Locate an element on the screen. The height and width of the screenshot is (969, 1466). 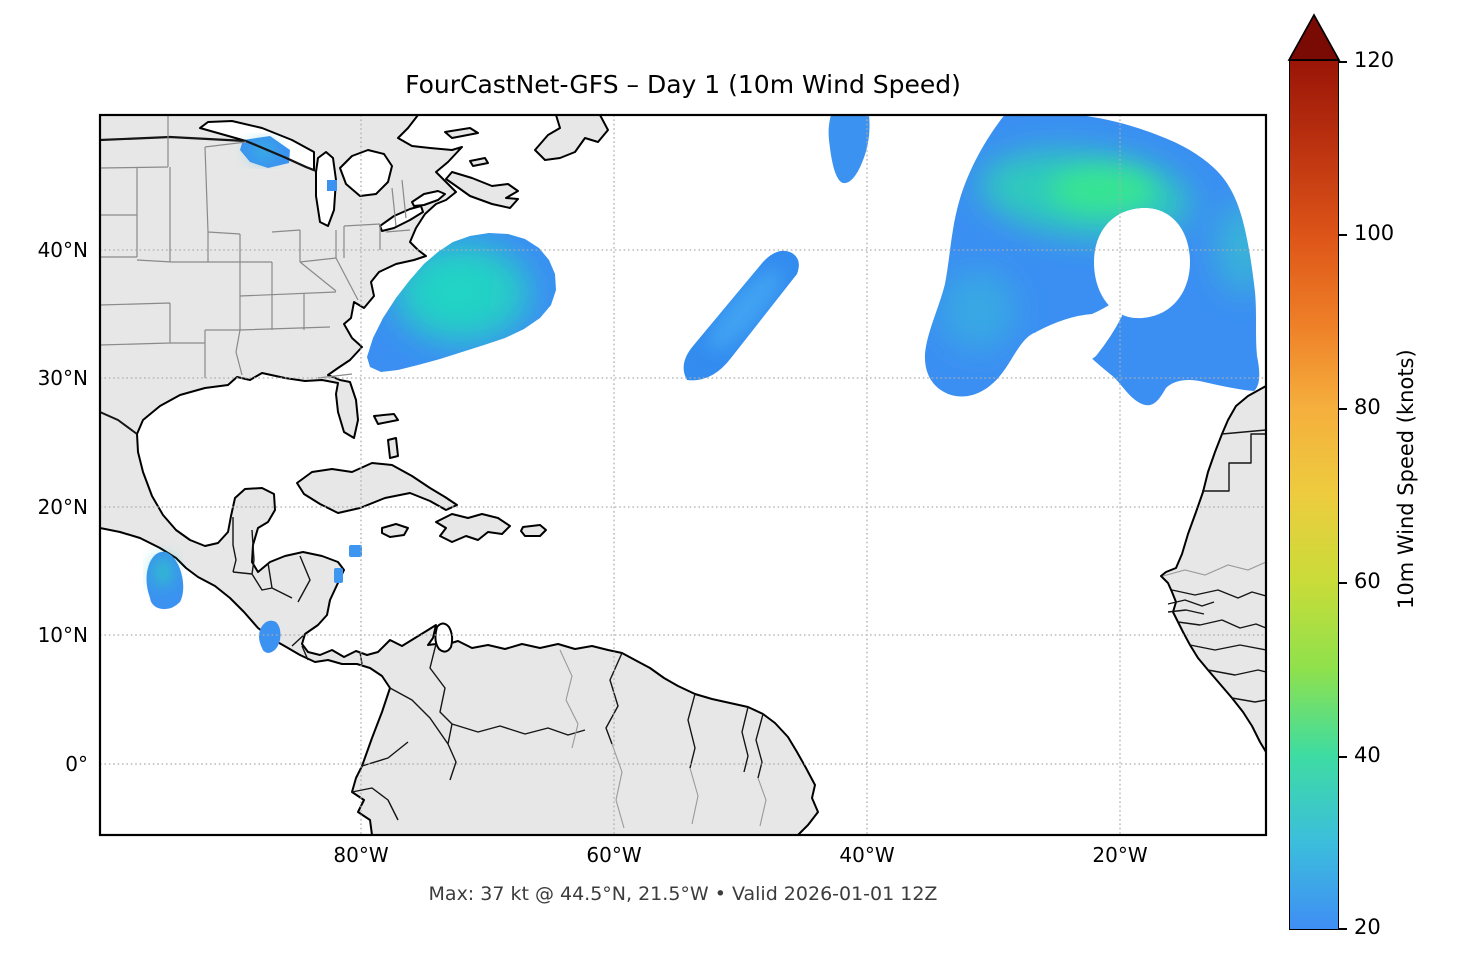
colorbar-ticklabel-40: 40 is located at coordinates (1367, 755).